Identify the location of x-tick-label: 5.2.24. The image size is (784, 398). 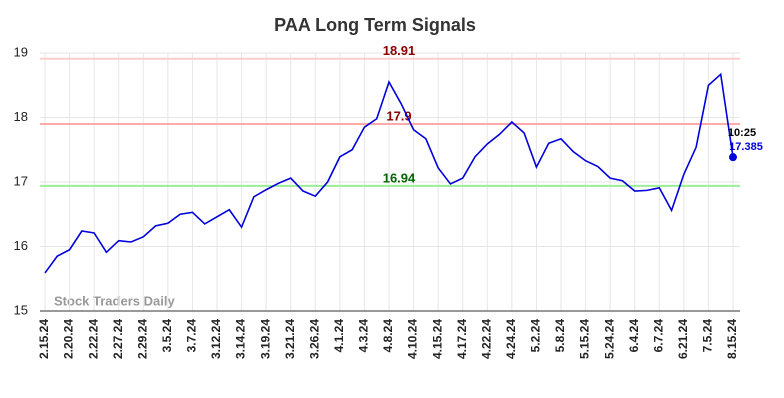
(536, 336).